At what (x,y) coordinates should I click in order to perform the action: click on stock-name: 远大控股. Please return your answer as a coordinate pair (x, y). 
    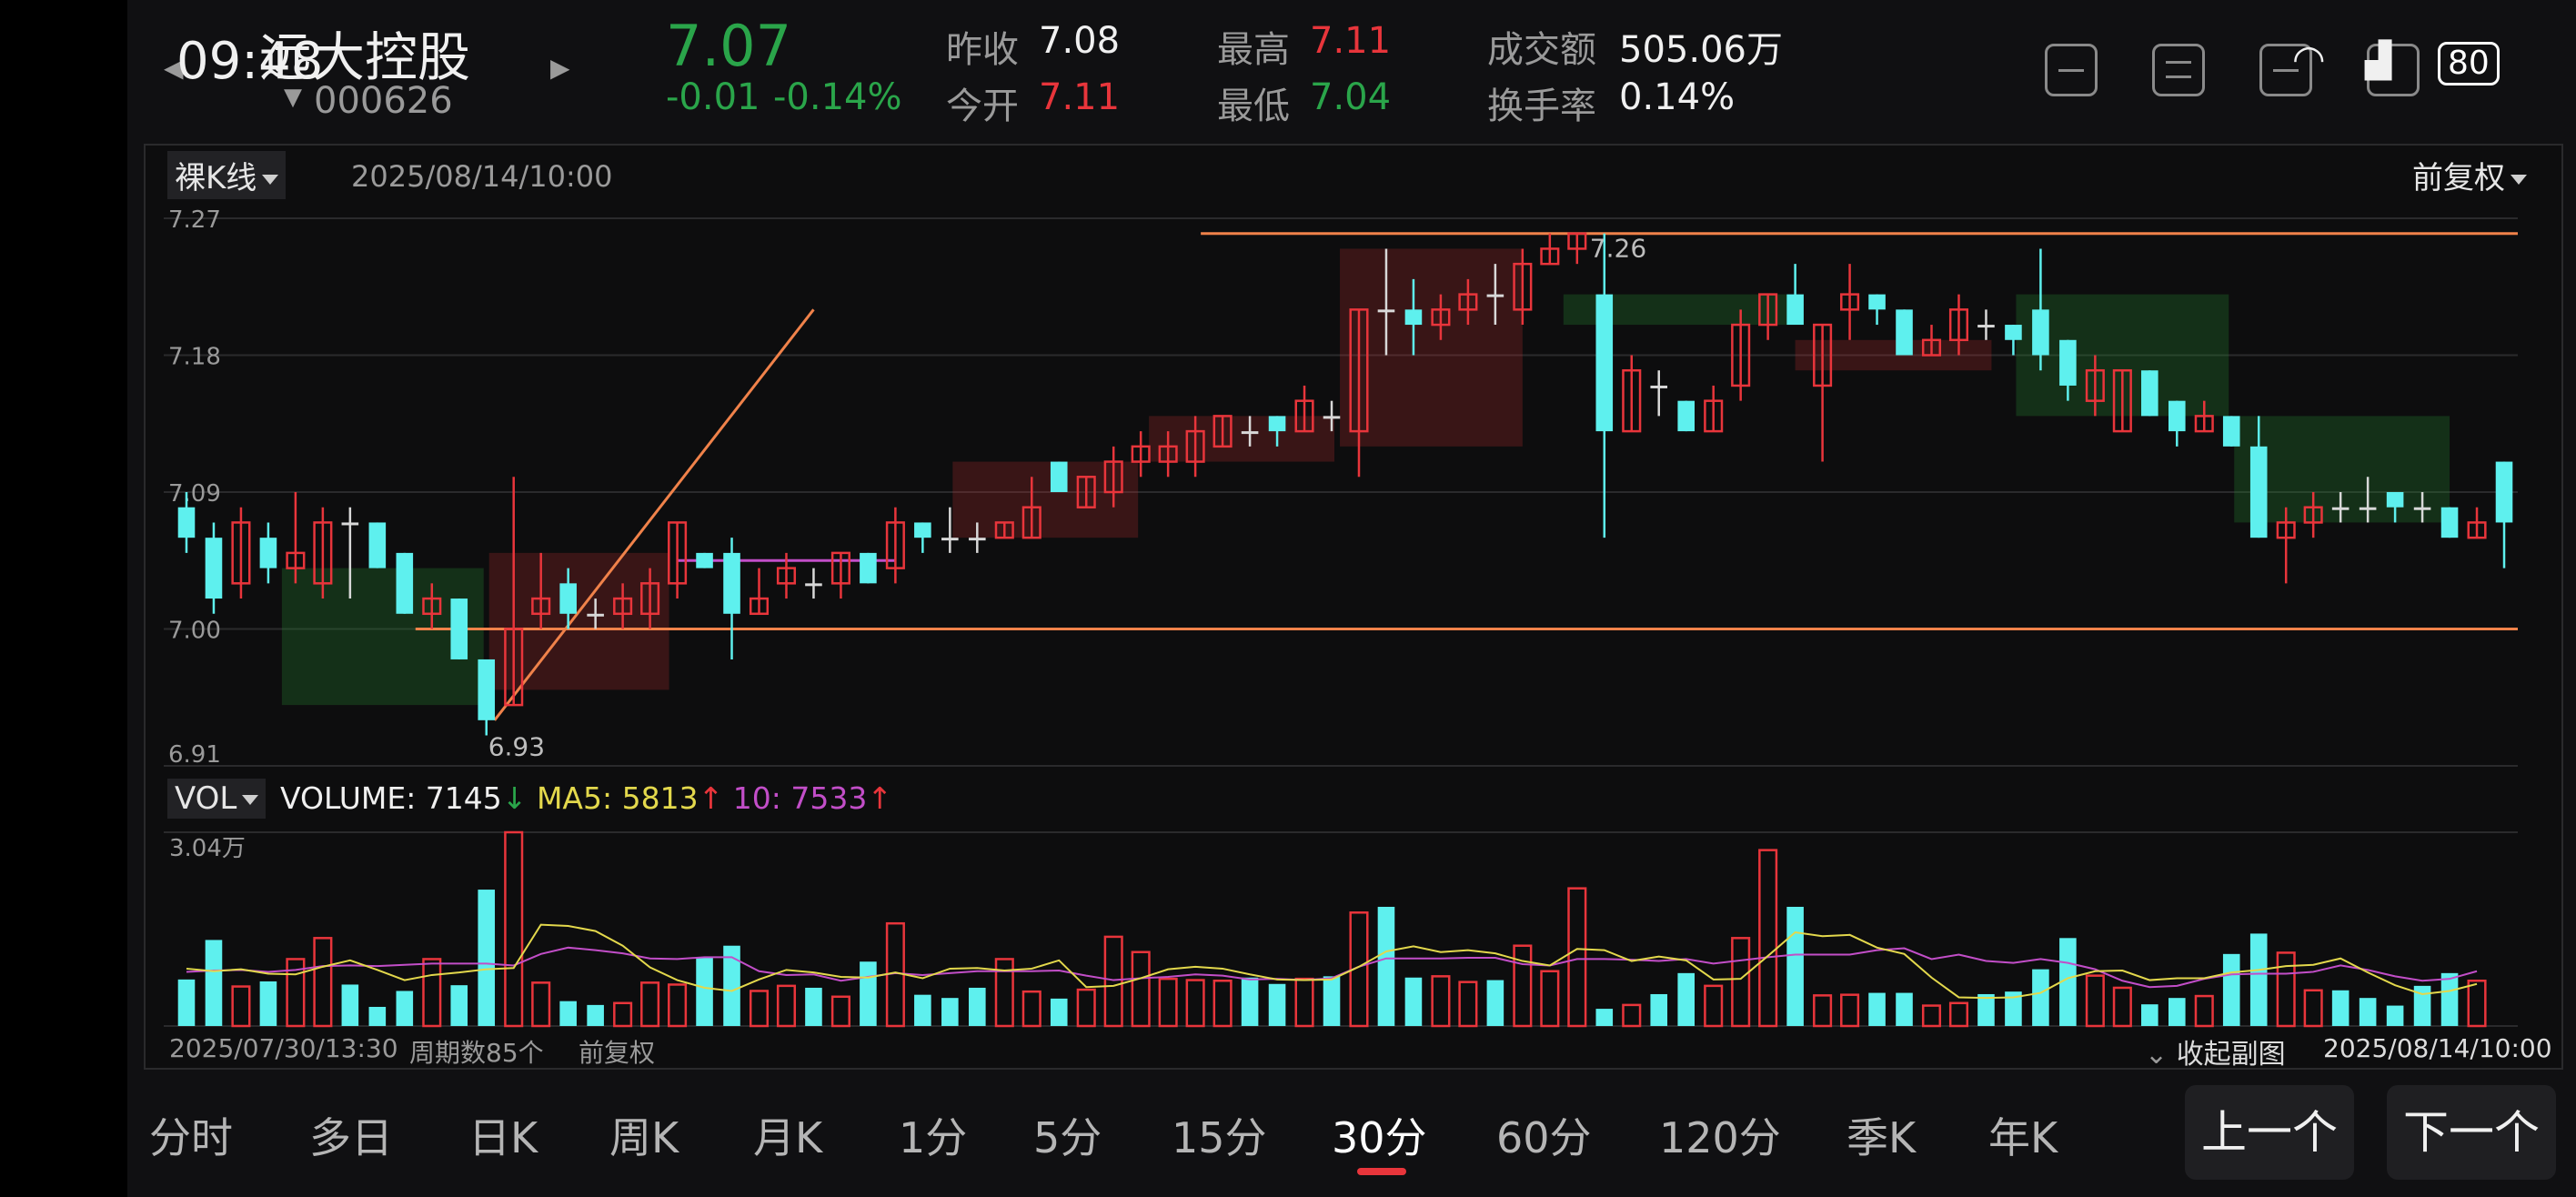
    Looking at the image, I should click on (365, 57).